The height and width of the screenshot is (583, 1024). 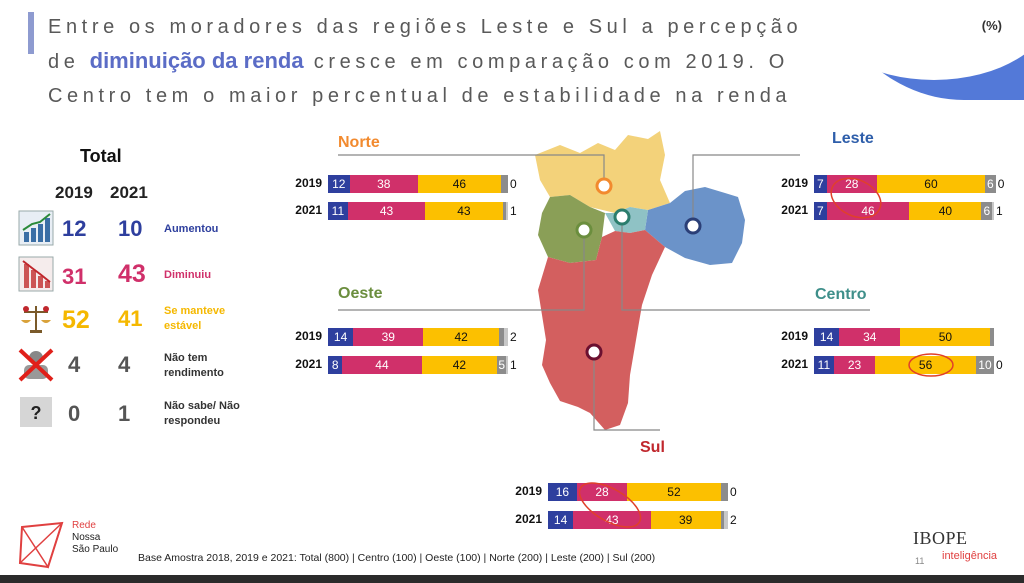 What do you see at coordinates (308, 210) in the screenshot?
I see `norte-year-label-2021: 2021` at bounding box center [308, 210].